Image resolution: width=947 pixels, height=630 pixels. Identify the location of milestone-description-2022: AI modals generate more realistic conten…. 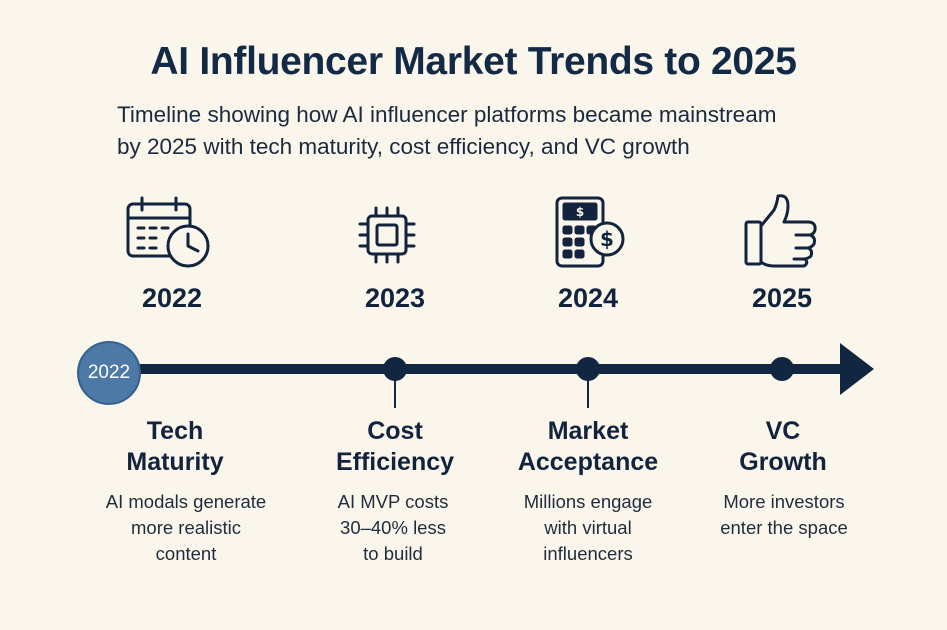
(186, 527).